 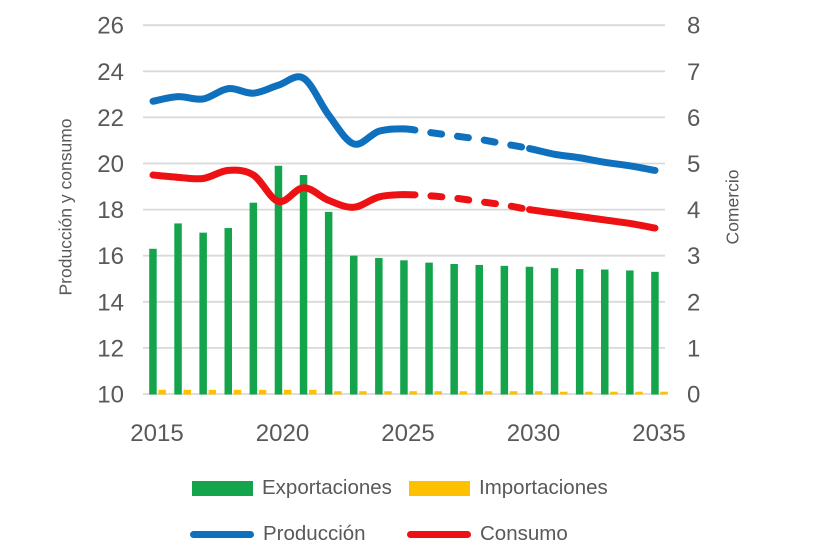 What do you see at coordinates (110, 72) in the screenshot?
I see `left-axis-tick: 24` at bounding box center [110, 72].